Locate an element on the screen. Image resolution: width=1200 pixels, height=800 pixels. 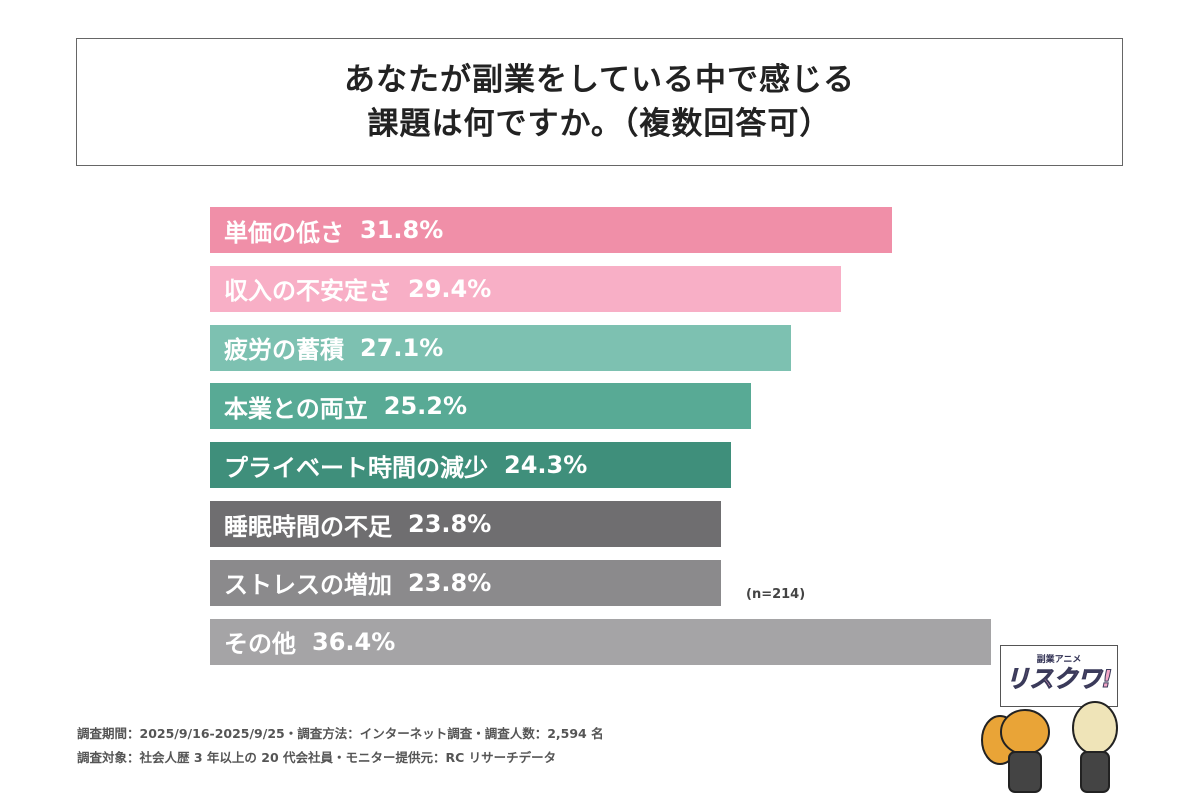
bar-category-label: 収入の不安定さ is located at coordinates (308, 291).